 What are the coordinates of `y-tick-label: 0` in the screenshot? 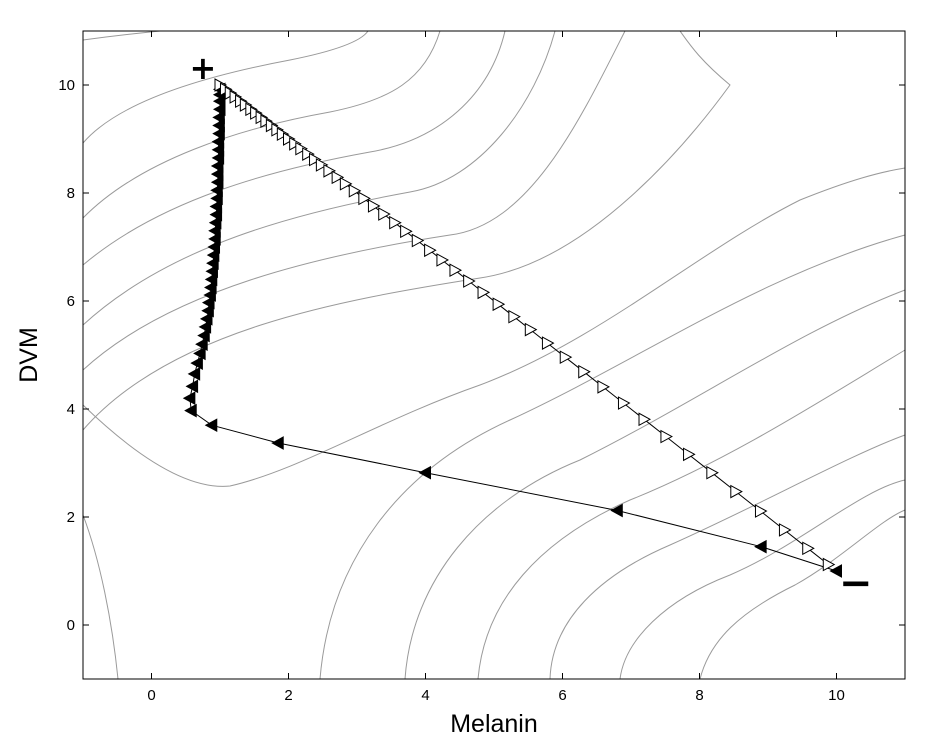 It's located at (71, 625).